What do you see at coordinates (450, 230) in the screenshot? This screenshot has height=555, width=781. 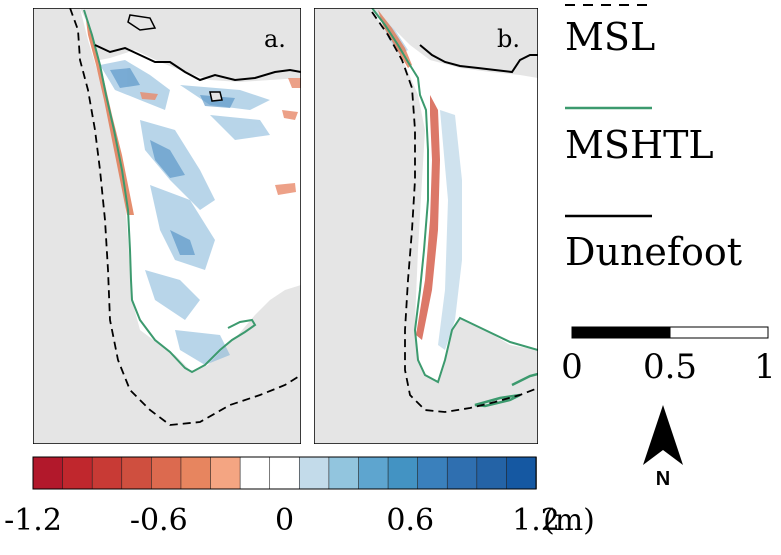 I see `panel-b-accretion-band` at bounding box center [450, 230].